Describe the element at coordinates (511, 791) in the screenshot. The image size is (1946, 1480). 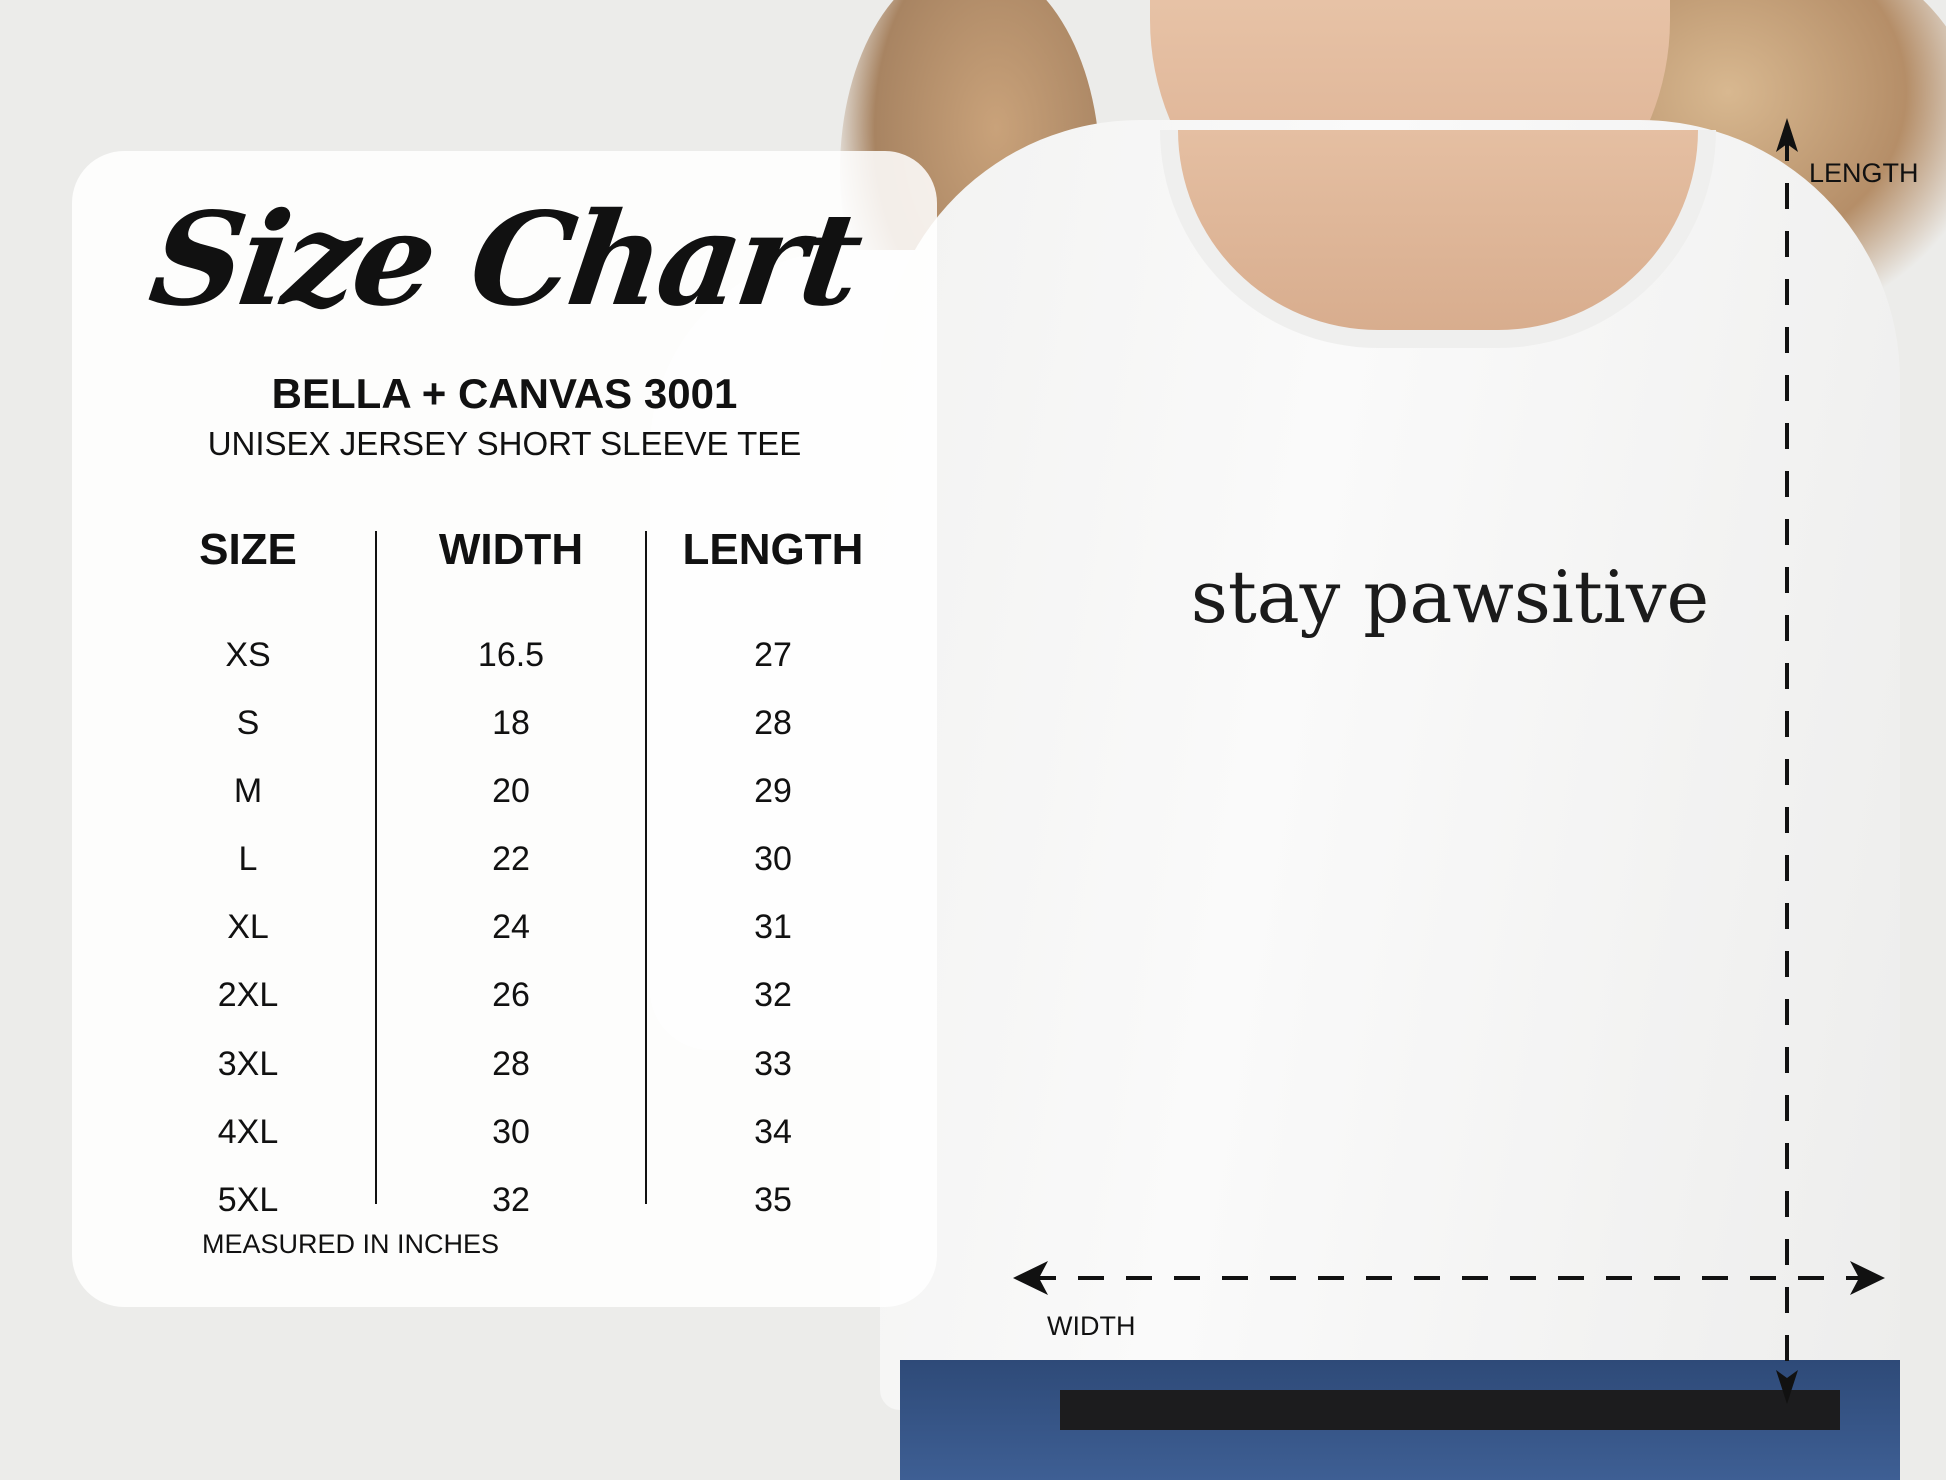
I see `width-cell: 20` at that location.